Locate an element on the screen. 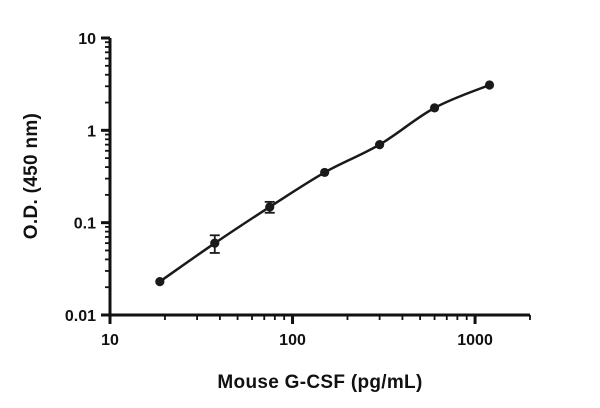  x-tick-label: 1000 is located at coordinates (475, 340).